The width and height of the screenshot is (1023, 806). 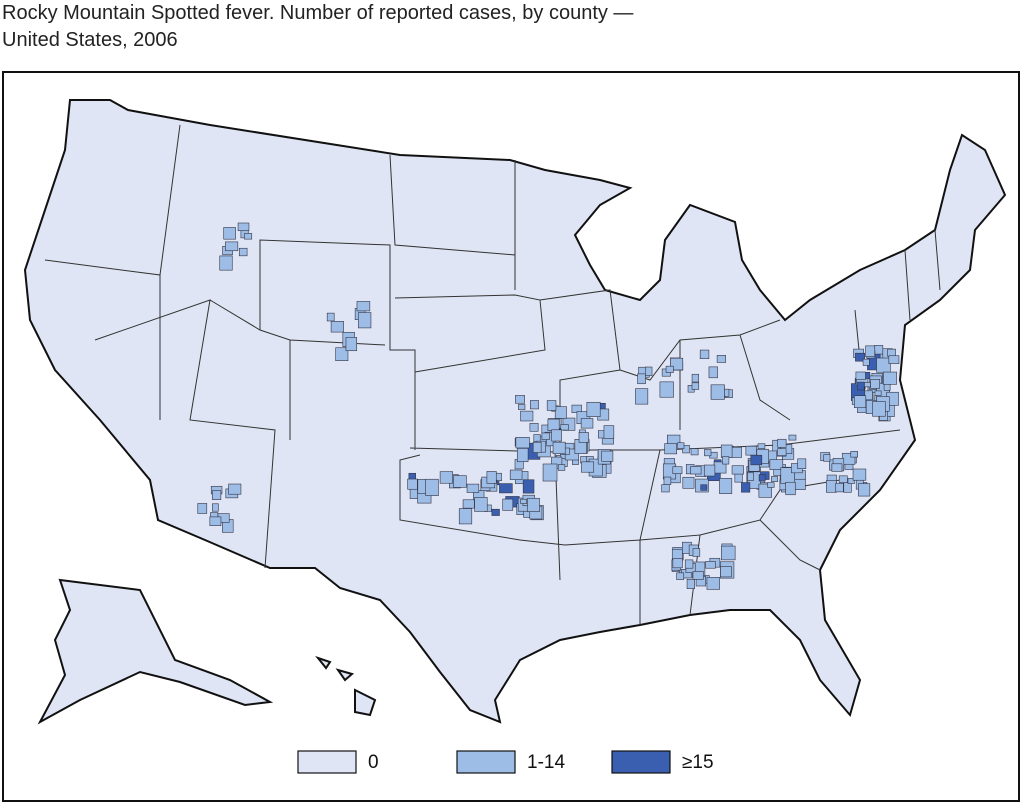 I want to click on legend-label: 0, so click(x=373, y=762).